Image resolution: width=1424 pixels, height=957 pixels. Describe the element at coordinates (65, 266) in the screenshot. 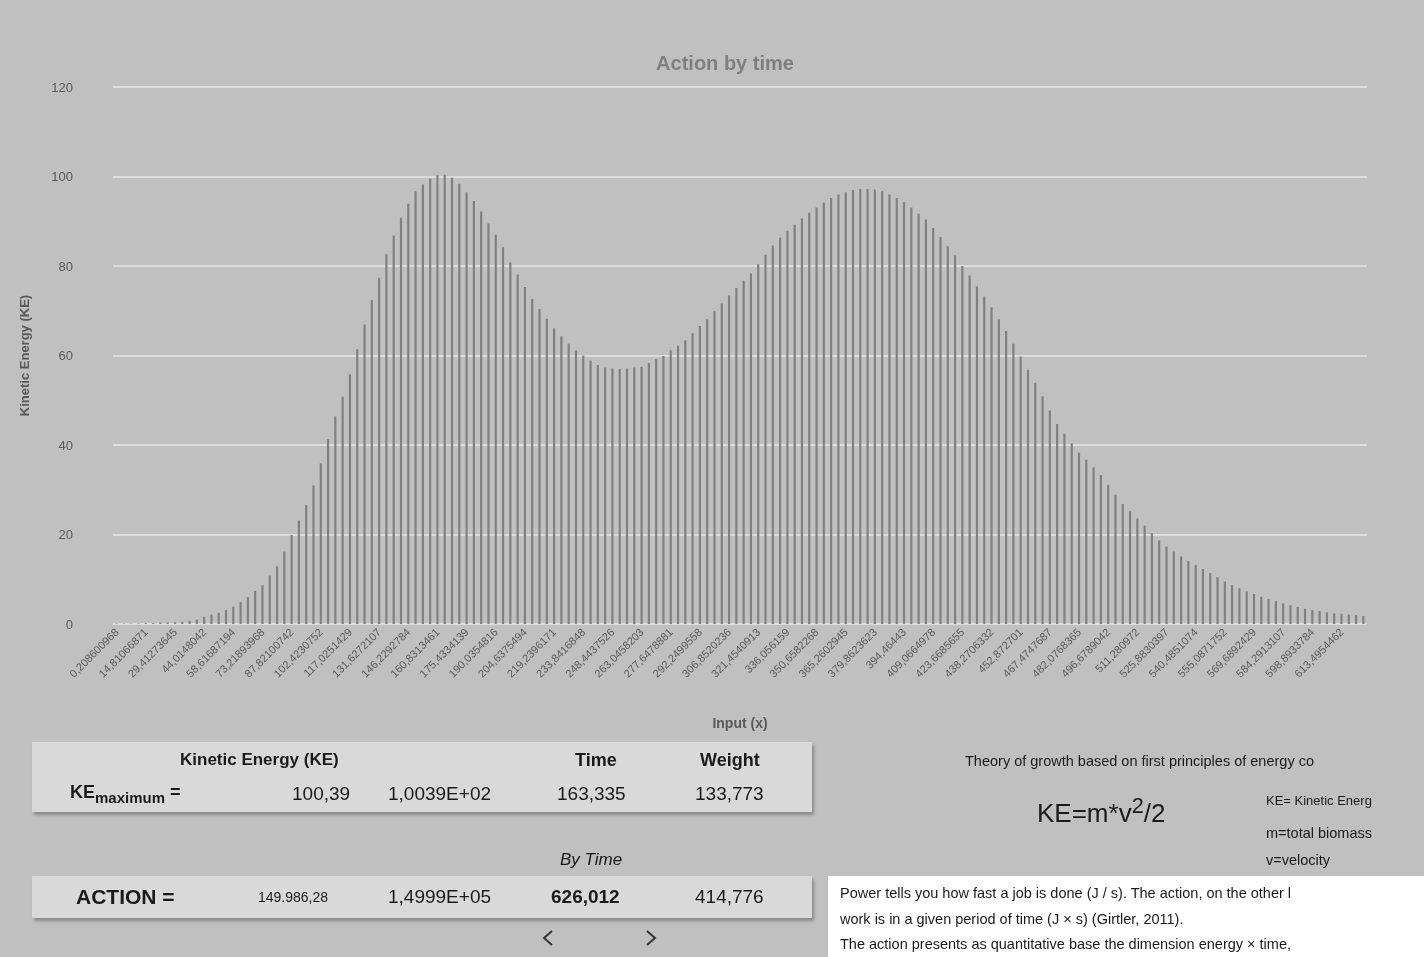

I see `y-tick-label: 80` at that location.